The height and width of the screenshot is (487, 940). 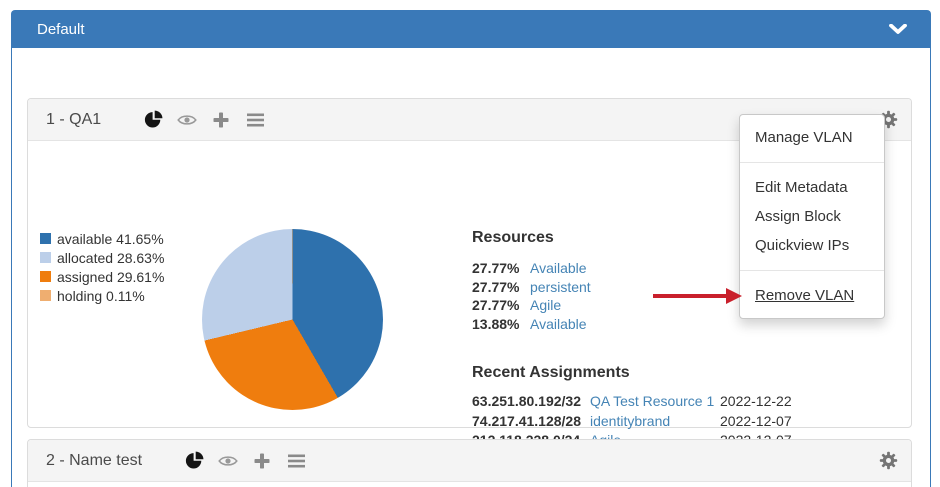 I want to click on vlan-panel-title: 2 - Name test, so click(x=94, y=460).